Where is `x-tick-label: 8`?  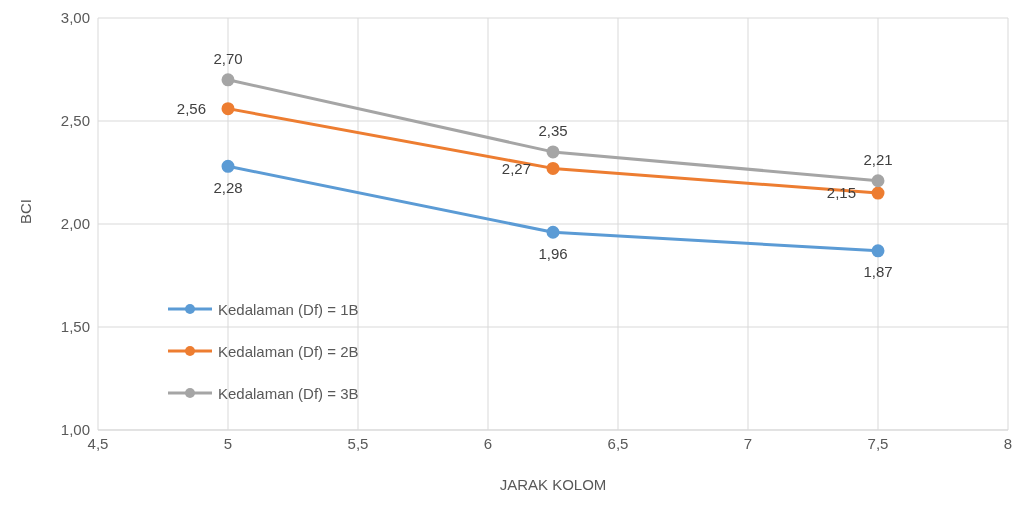 x-tick-label: 8 is located at coordinates (1008, 443).